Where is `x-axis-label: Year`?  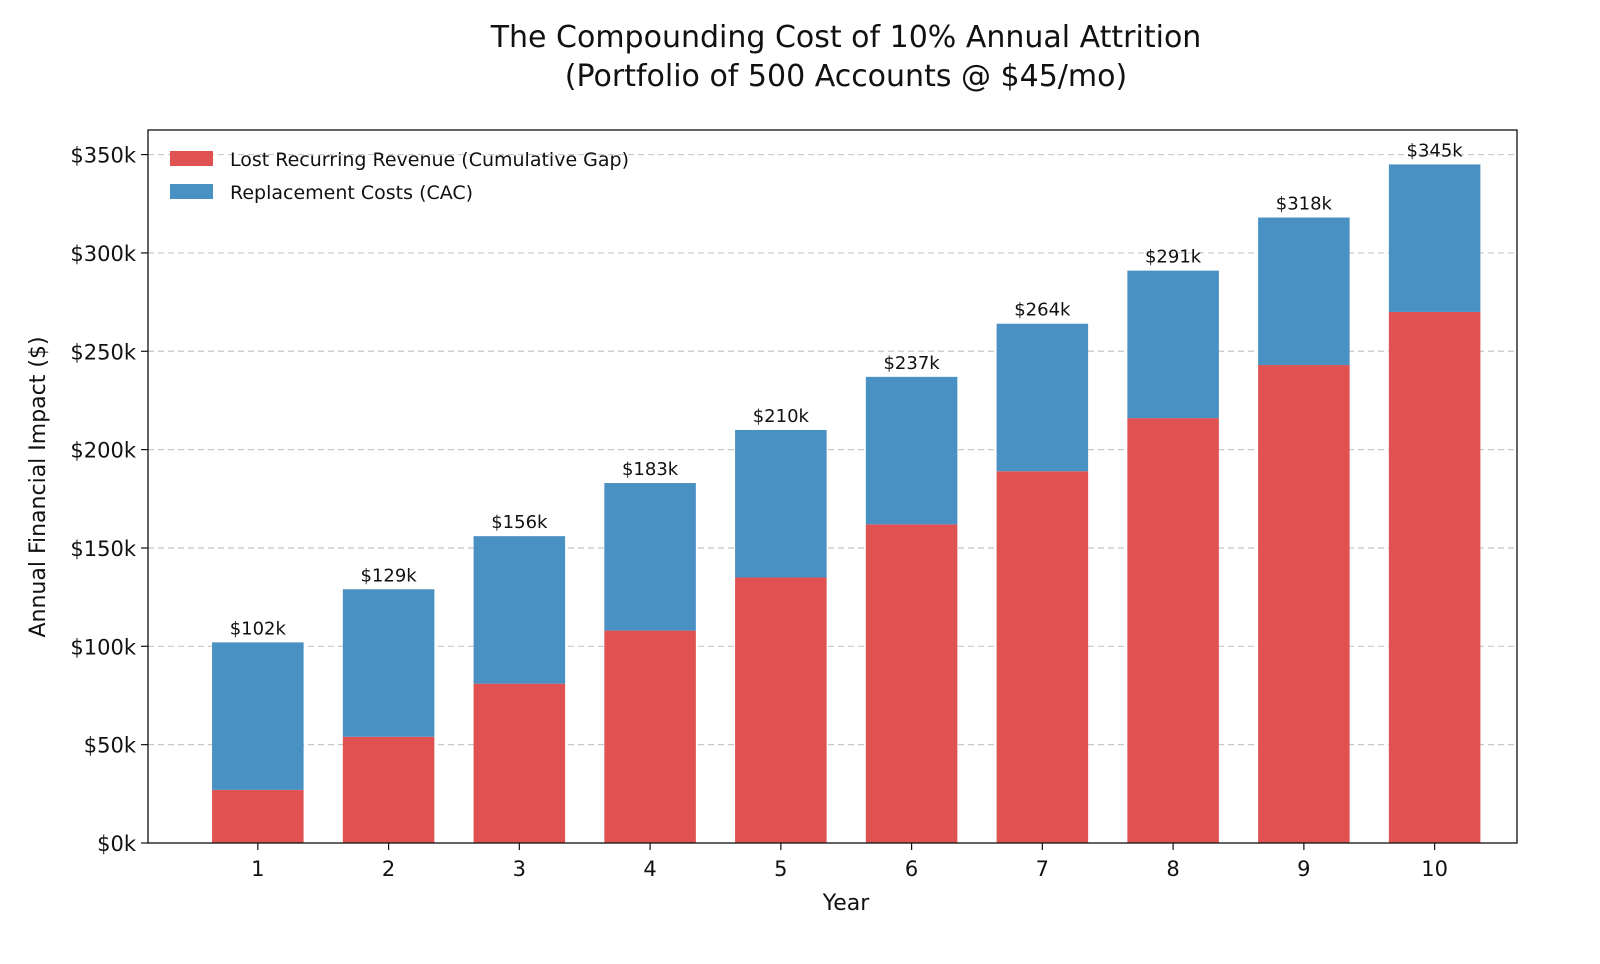
x-axis-label: Year is located at coordinates (846, 903).